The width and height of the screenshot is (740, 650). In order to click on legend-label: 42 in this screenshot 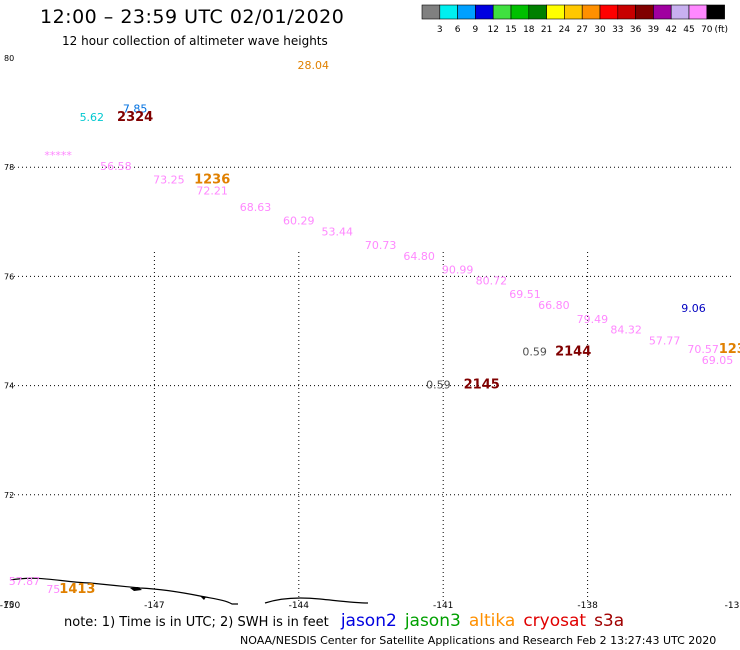, I will do `click(670, 30)`.